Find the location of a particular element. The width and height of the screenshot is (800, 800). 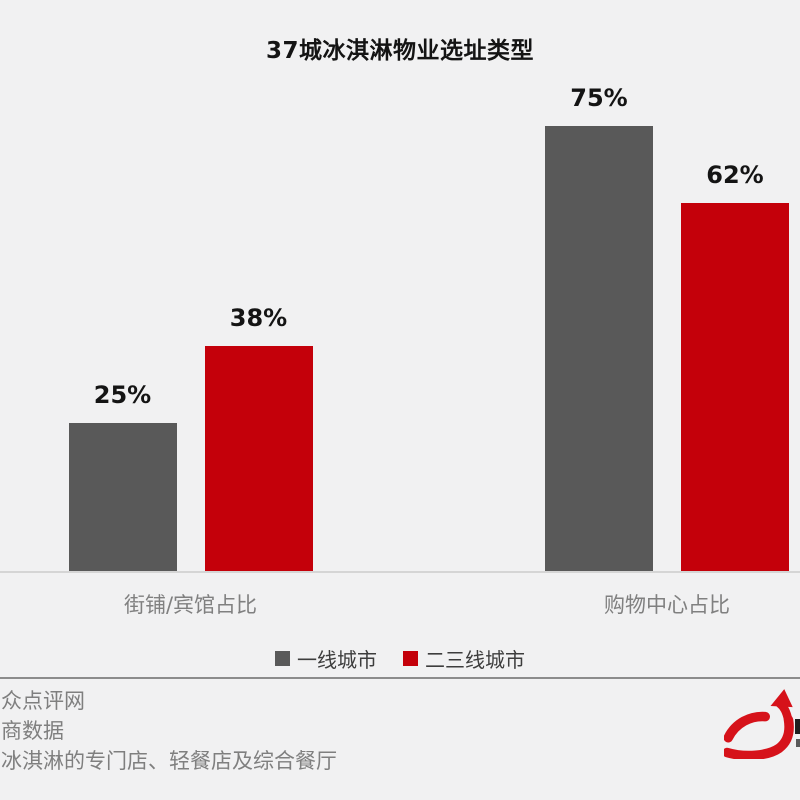

category-label-shopping-centers: 购物中心占比 is located at coordinates (667, 605).